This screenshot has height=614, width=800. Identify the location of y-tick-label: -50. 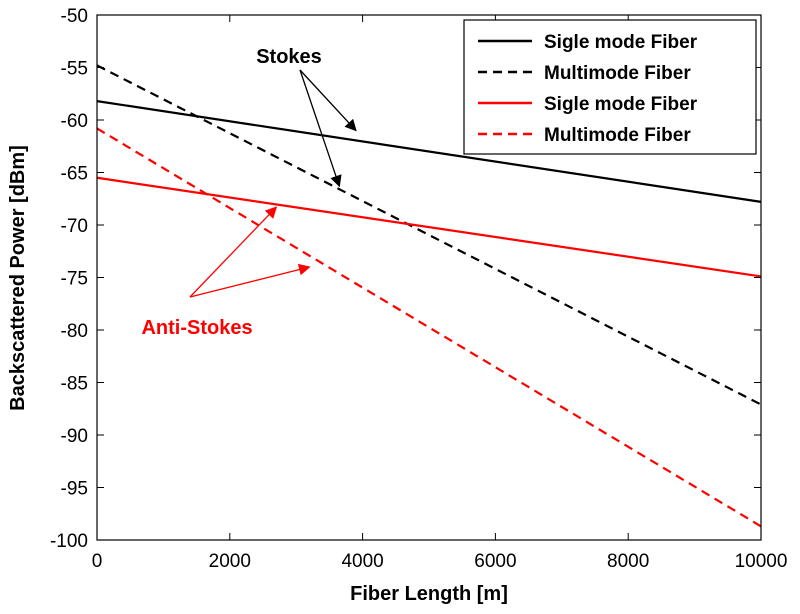
(74, 16).